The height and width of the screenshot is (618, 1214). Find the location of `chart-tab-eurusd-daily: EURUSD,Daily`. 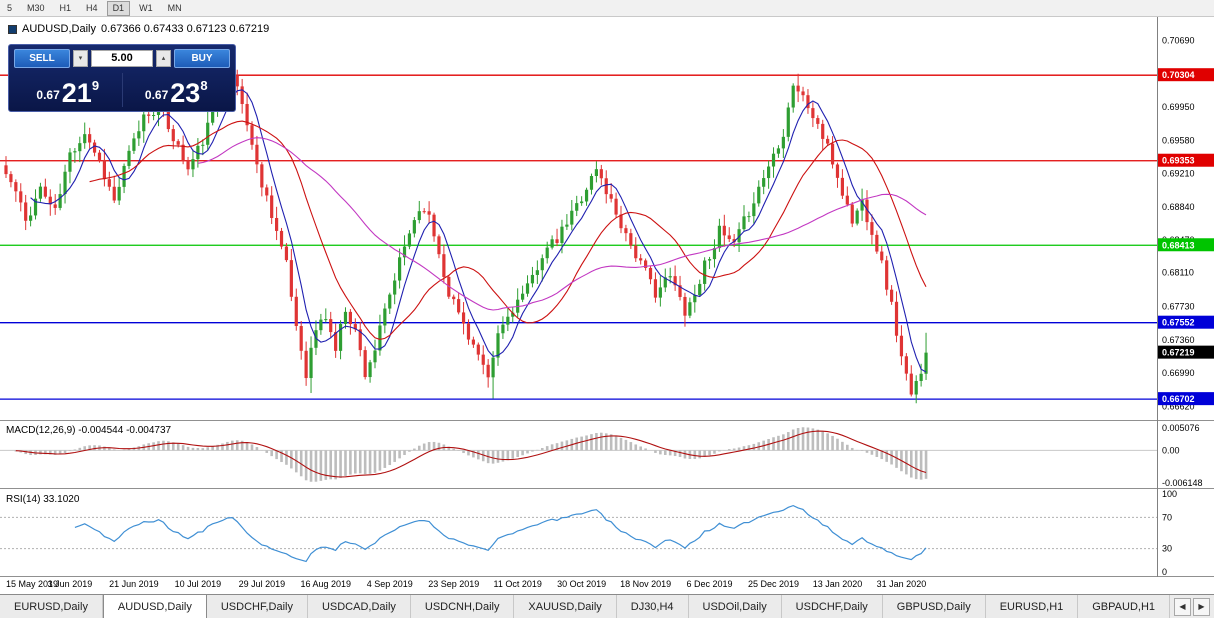

chart-tab-eurusd-daily: EURUSD,Daily is located at coordinates (51, 606).